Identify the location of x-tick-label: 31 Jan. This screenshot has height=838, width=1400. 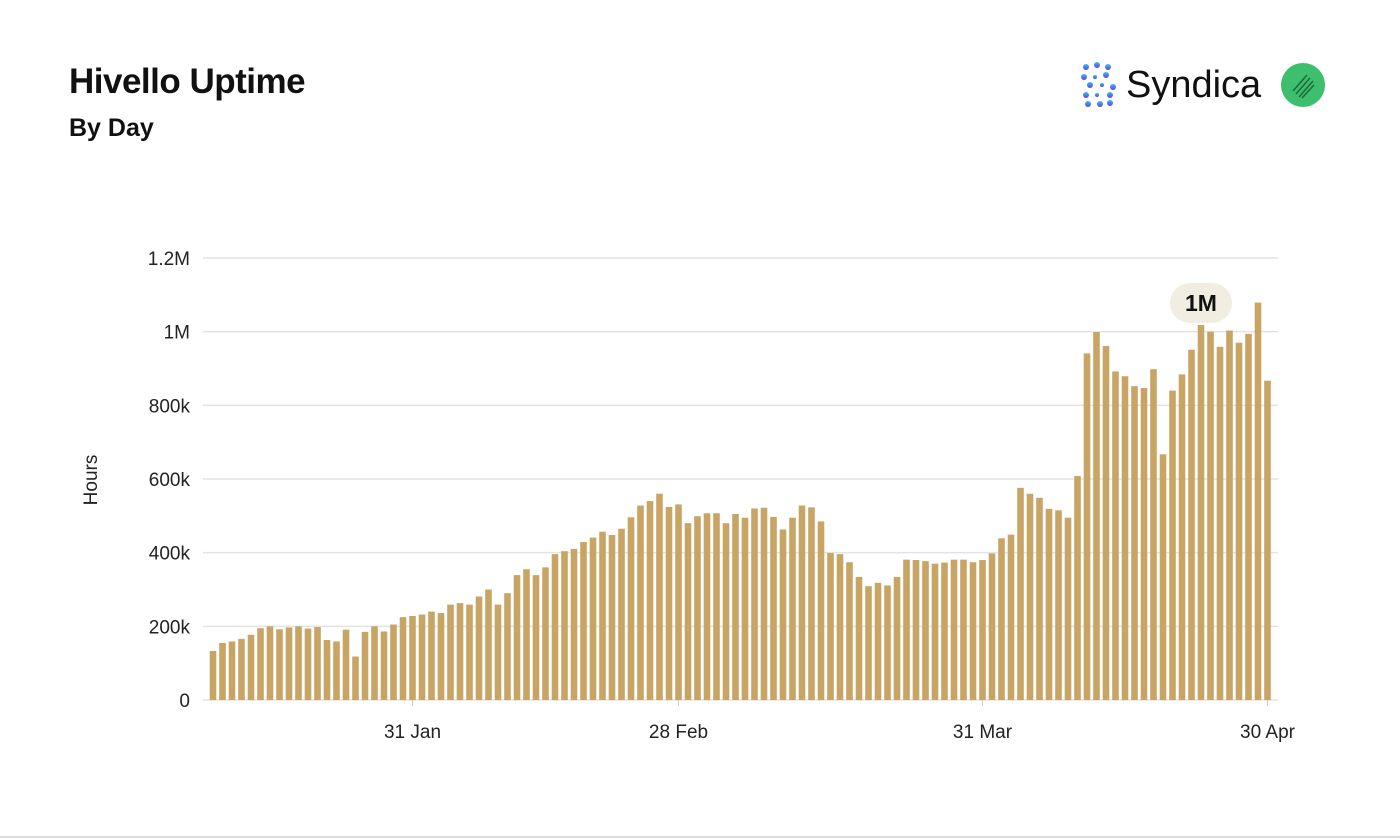
(412, 732).